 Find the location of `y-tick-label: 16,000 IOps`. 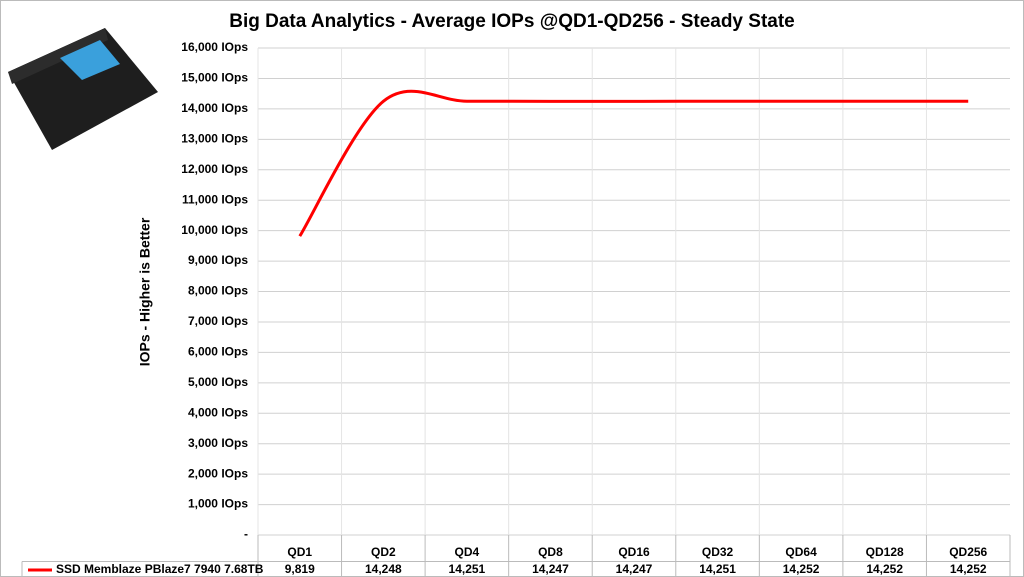

y-tick-label: 16,000 IOps is located at coordinates (214, 47).